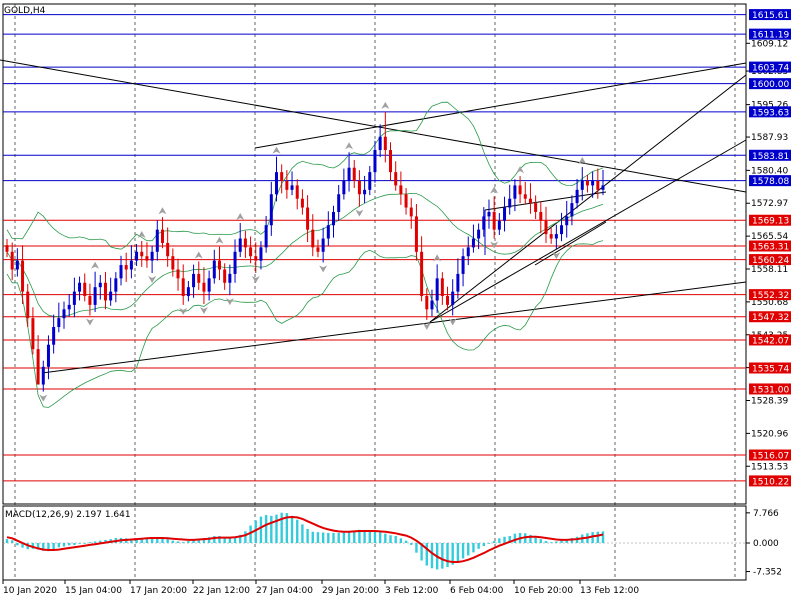  Describe the element at coordinates (766, 514) in the screenshot. I see `macd-tick-label: 7.766` at that location.